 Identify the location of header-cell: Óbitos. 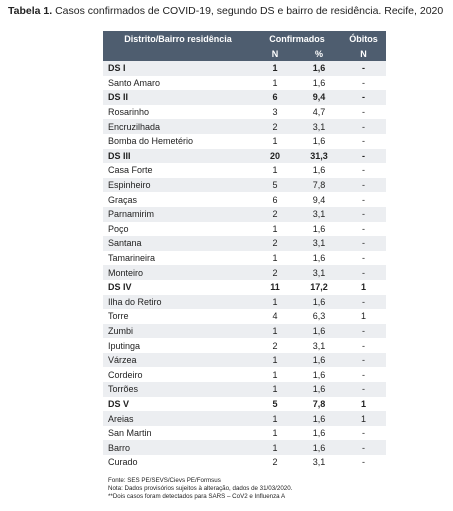
(363, 38).